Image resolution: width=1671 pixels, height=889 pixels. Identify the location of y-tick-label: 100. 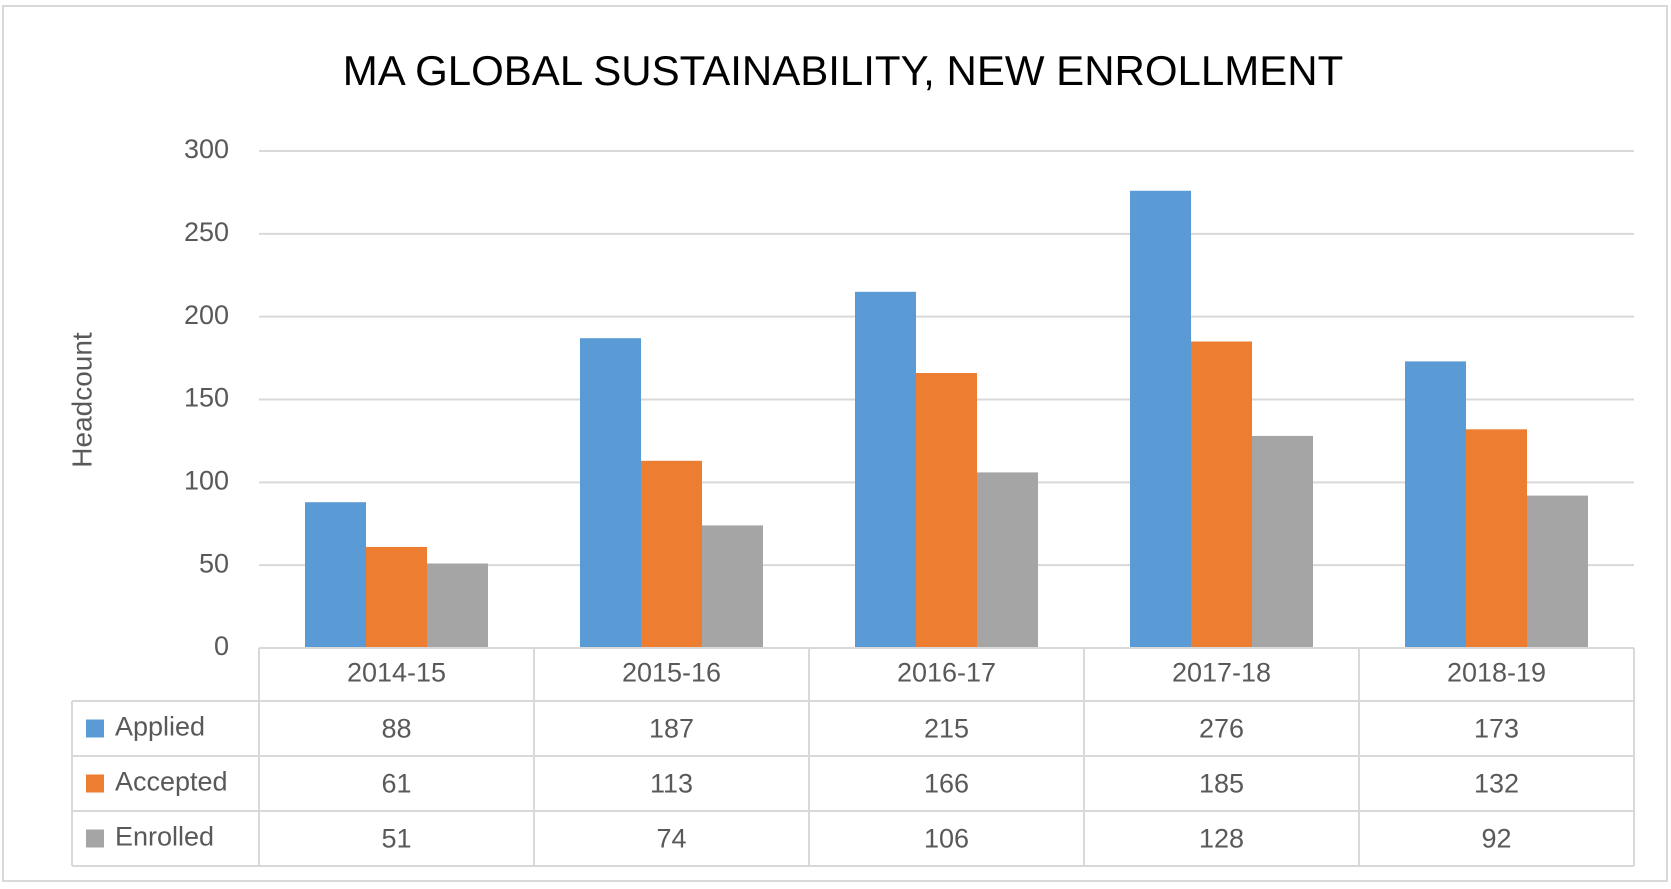
(206, 480).